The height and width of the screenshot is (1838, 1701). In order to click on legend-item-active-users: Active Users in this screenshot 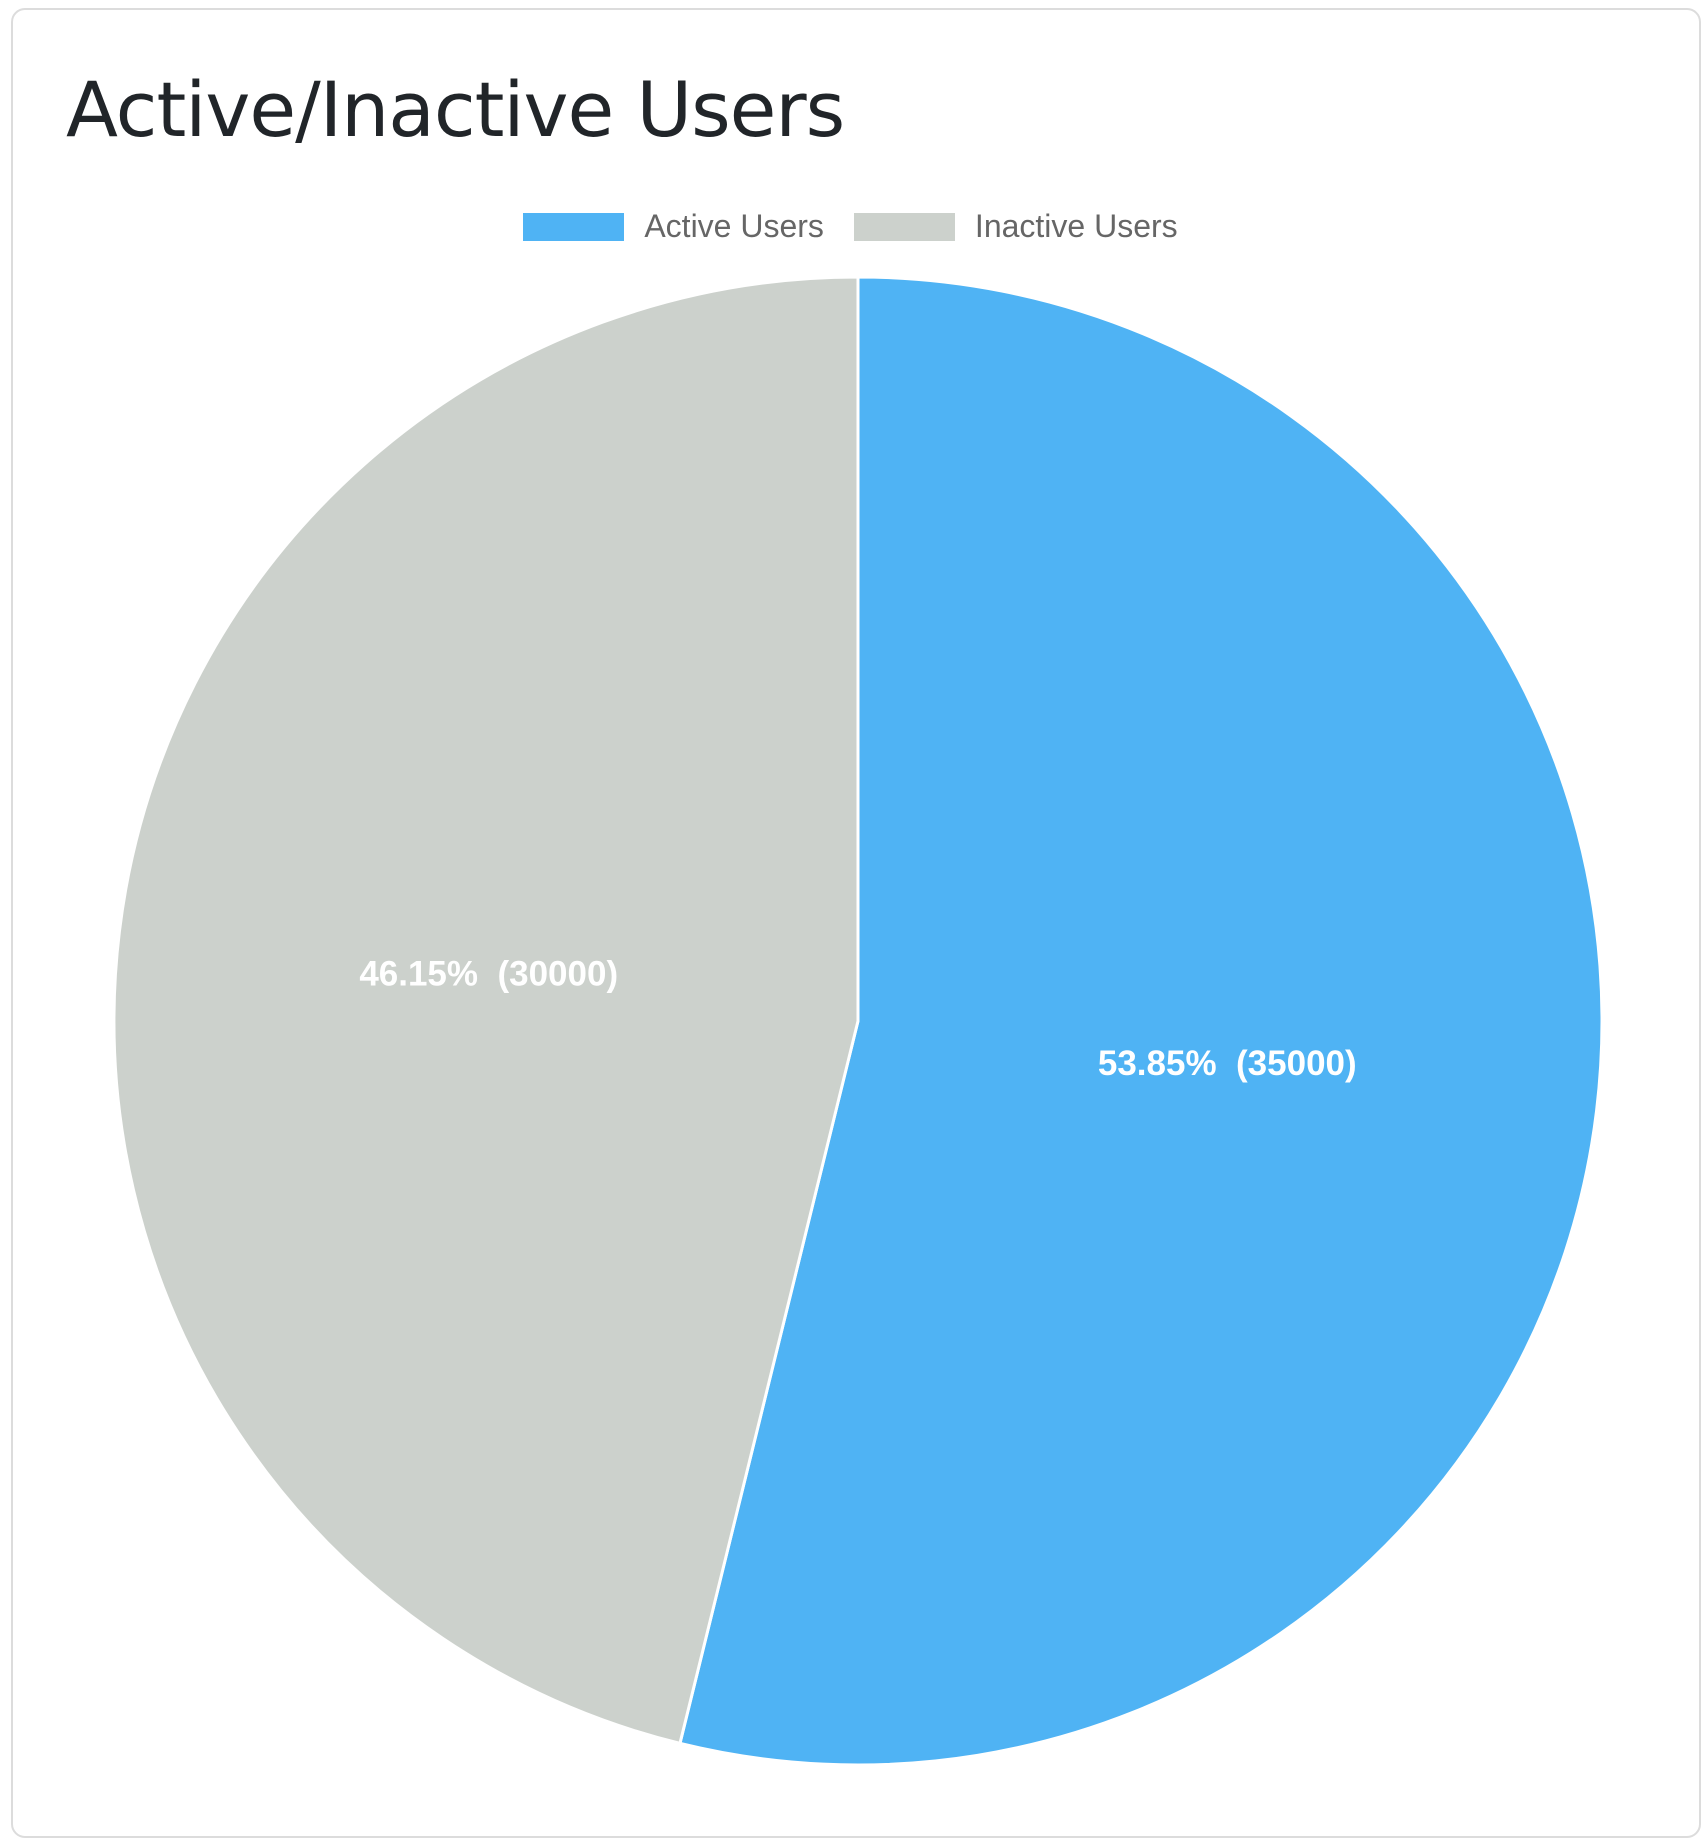, I will do `click(673, 226)`.